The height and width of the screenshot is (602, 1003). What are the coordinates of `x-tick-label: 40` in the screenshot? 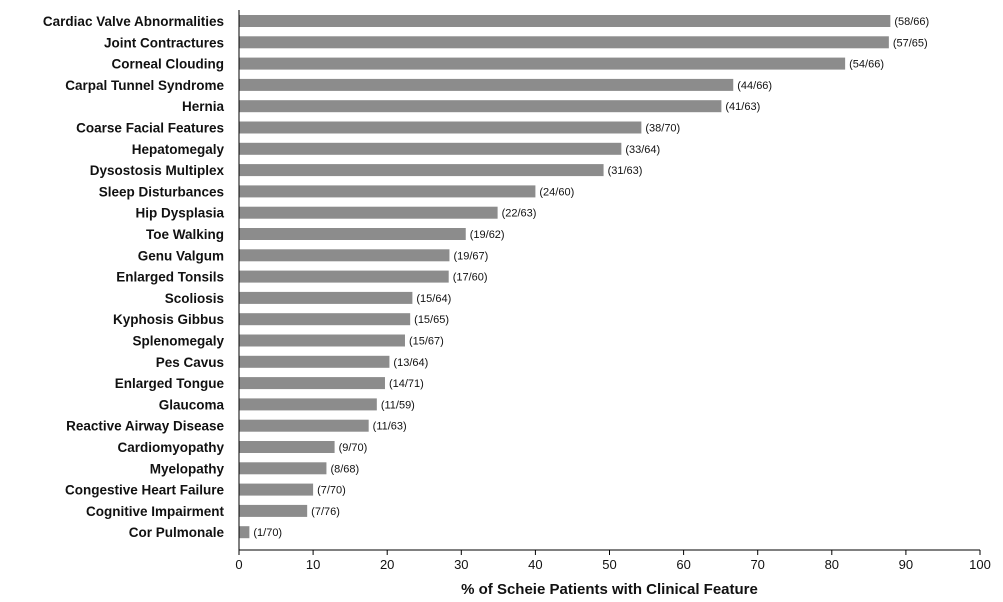 It's located at (535, 564).